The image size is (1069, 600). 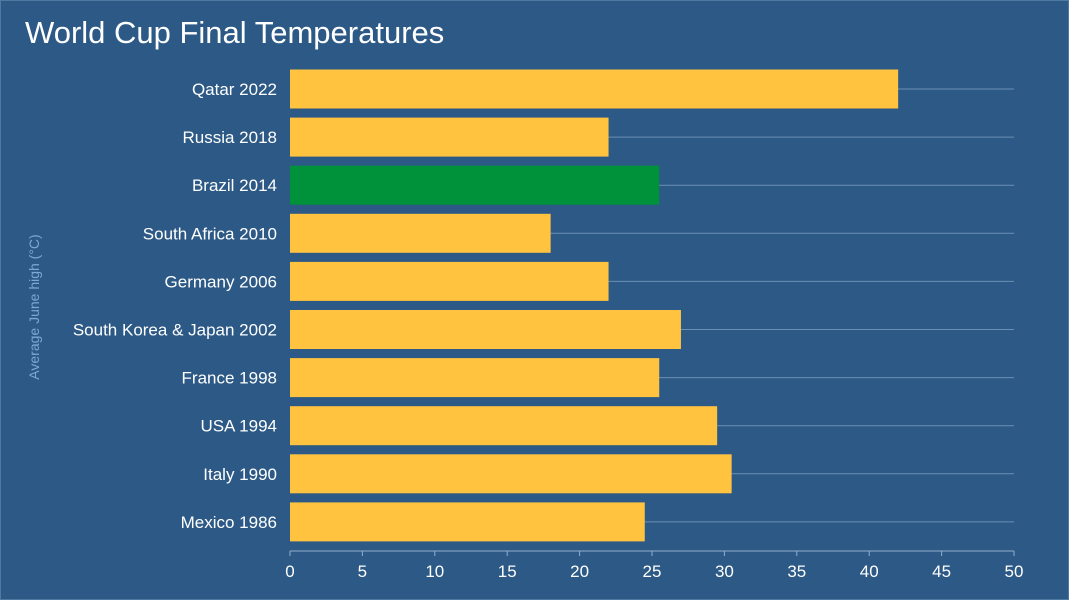 What do you see at coordinates (210, 233) in the screenshot?
I see `category-label: South Africa 2010` at bounding box center [210, 233].